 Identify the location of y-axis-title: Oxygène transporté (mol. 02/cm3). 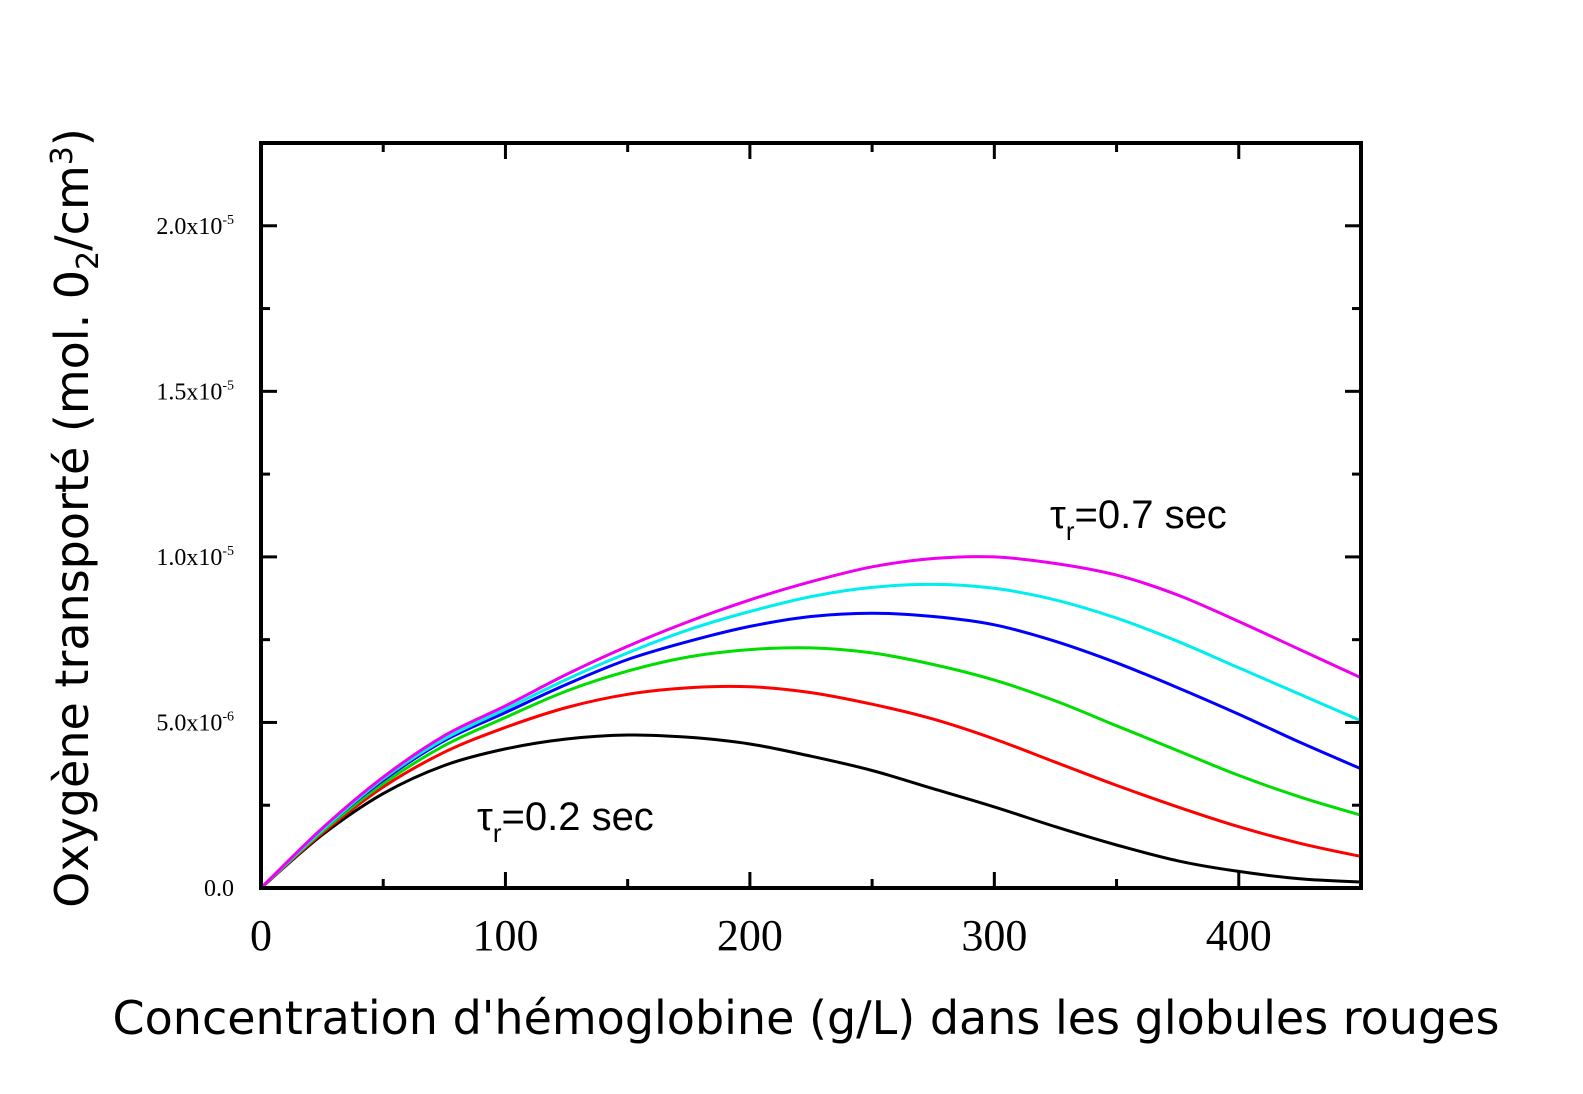
(75, 518).